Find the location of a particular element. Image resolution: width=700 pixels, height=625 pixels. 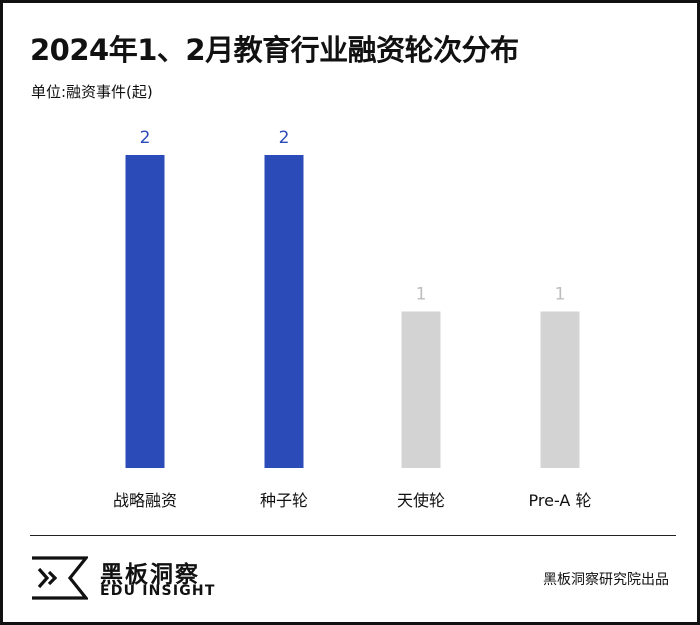

edu-insight-logo-icon is located at coordinates (60, 578).